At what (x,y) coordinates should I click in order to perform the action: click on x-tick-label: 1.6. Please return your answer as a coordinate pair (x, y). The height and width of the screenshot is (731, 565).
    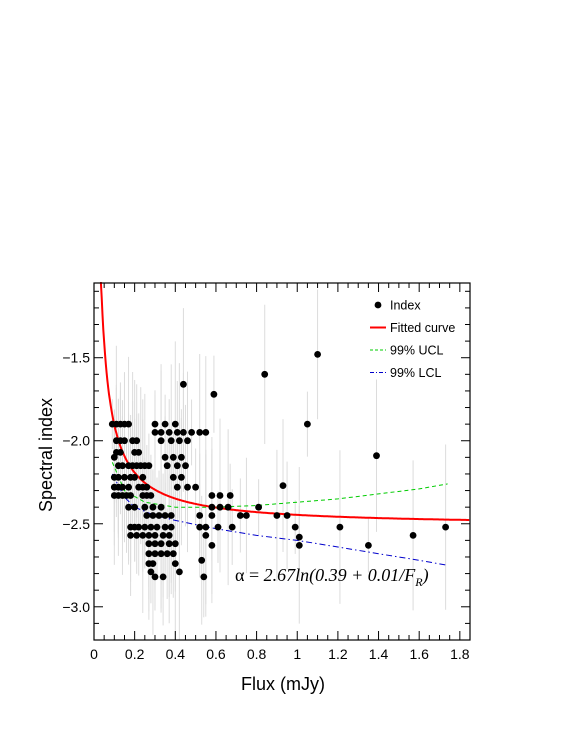
    Looking at the image, I should click on (419, 654).